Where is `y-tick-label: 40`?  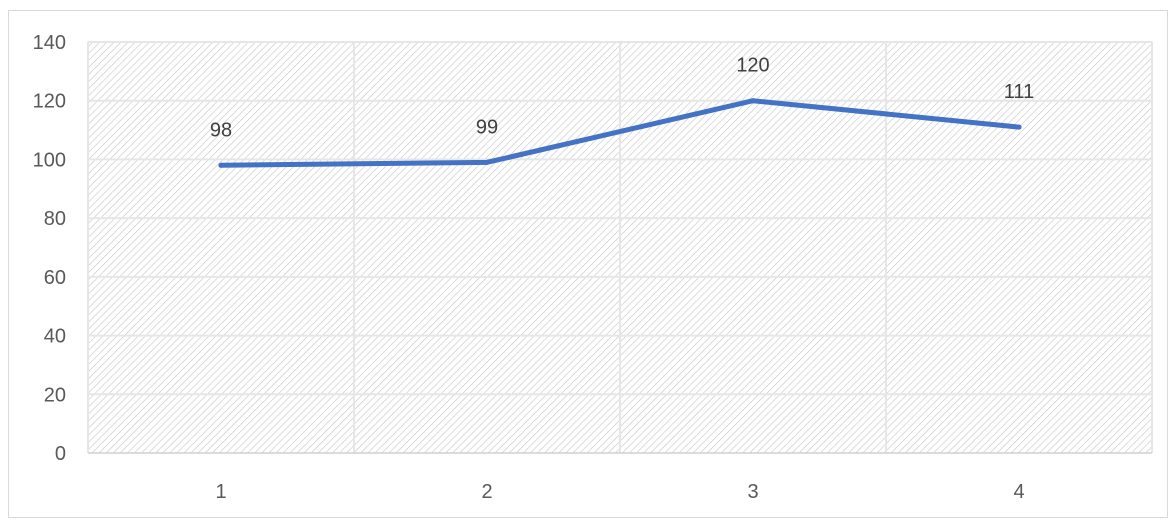
y-tick-label: 40 is located at coordinates (55, 337).